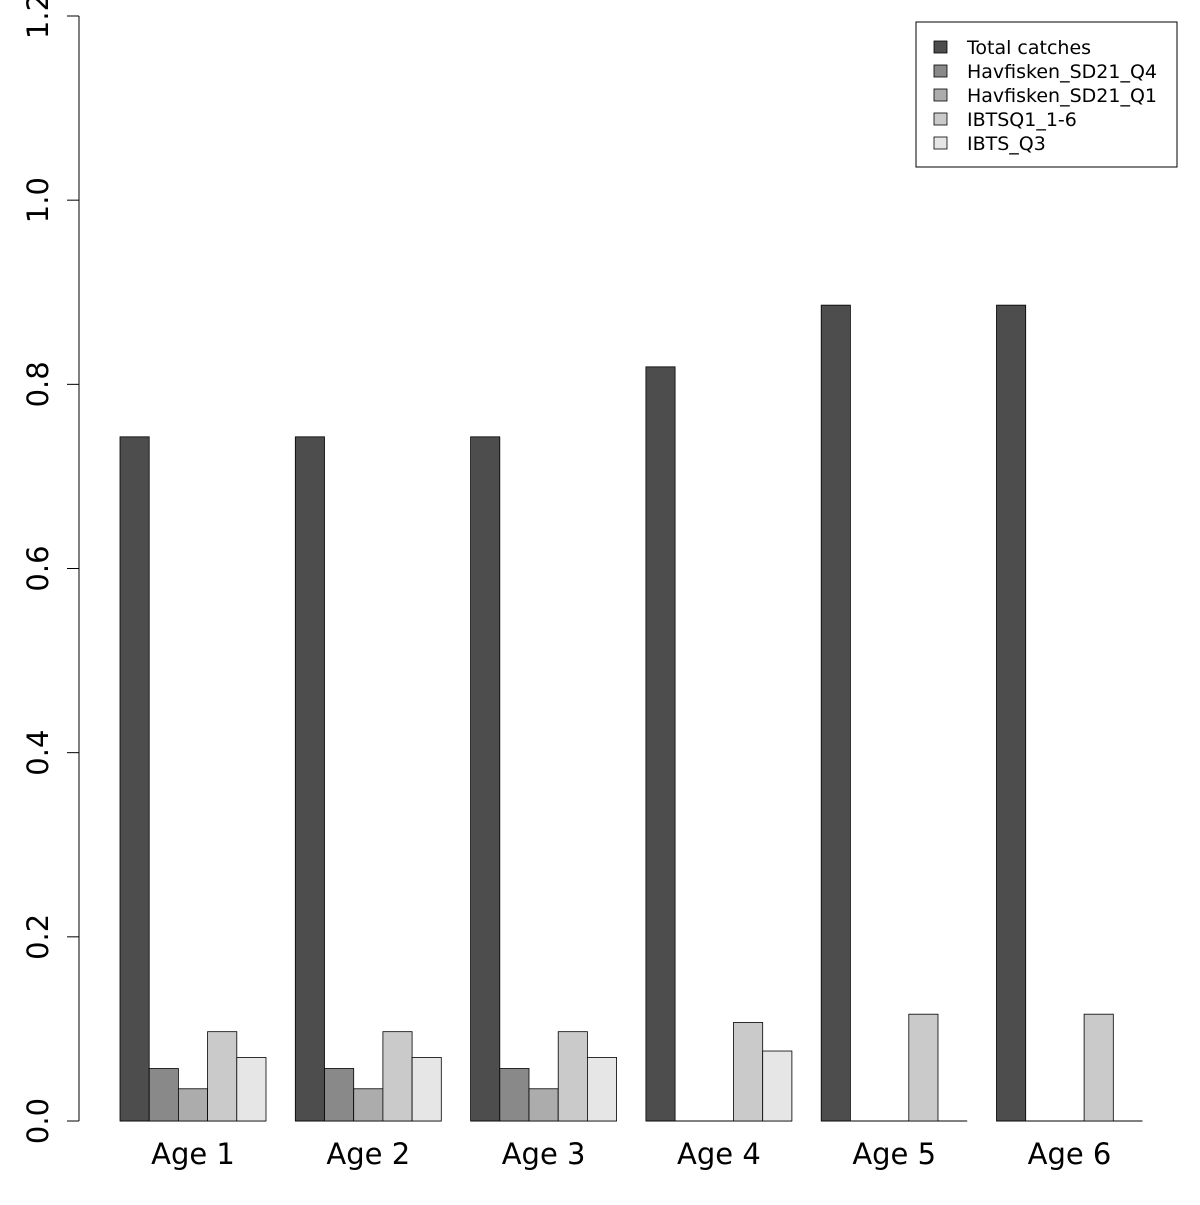 This screenshot has width=1200, height=1205. Describe the element at coordinates (38, 937) in the screenshot. I see `y-tick-label: 0.2` at that location.